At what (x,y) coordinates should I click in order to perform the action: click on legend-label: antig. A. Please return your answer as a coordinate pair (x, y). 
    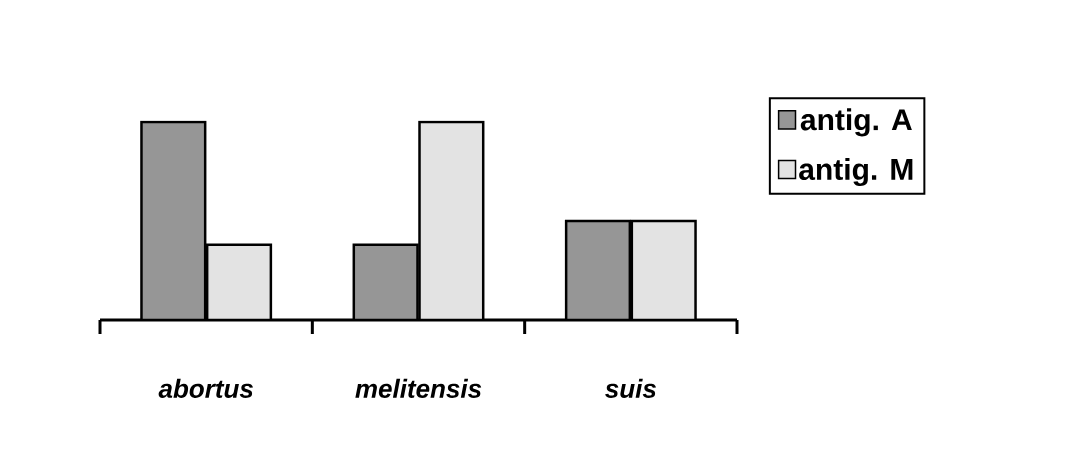
    Looking at the image, I should click on (856, 122).